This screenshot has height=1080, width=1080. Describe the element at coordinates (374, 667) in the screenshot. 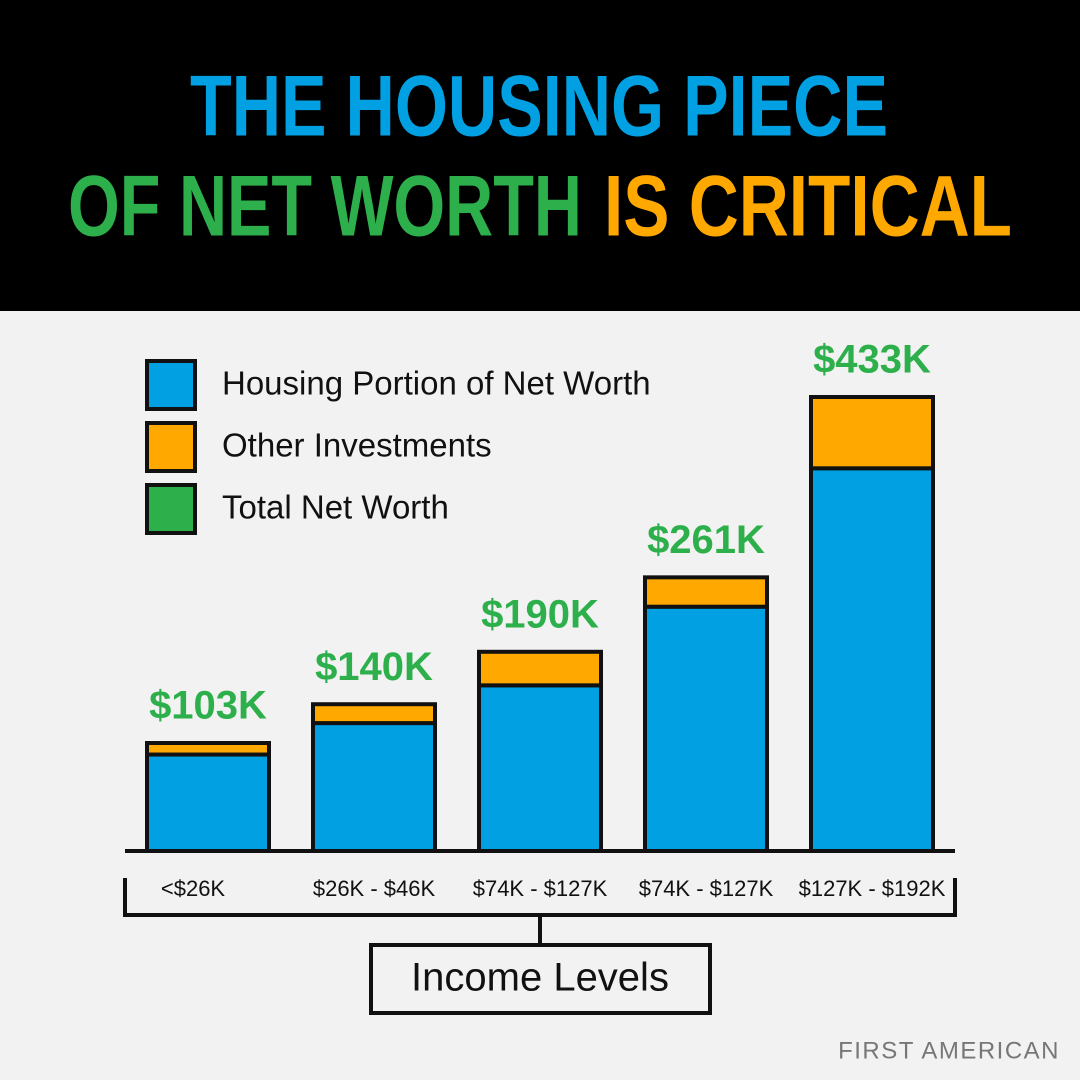

I see `total-label: $140K` at that location.